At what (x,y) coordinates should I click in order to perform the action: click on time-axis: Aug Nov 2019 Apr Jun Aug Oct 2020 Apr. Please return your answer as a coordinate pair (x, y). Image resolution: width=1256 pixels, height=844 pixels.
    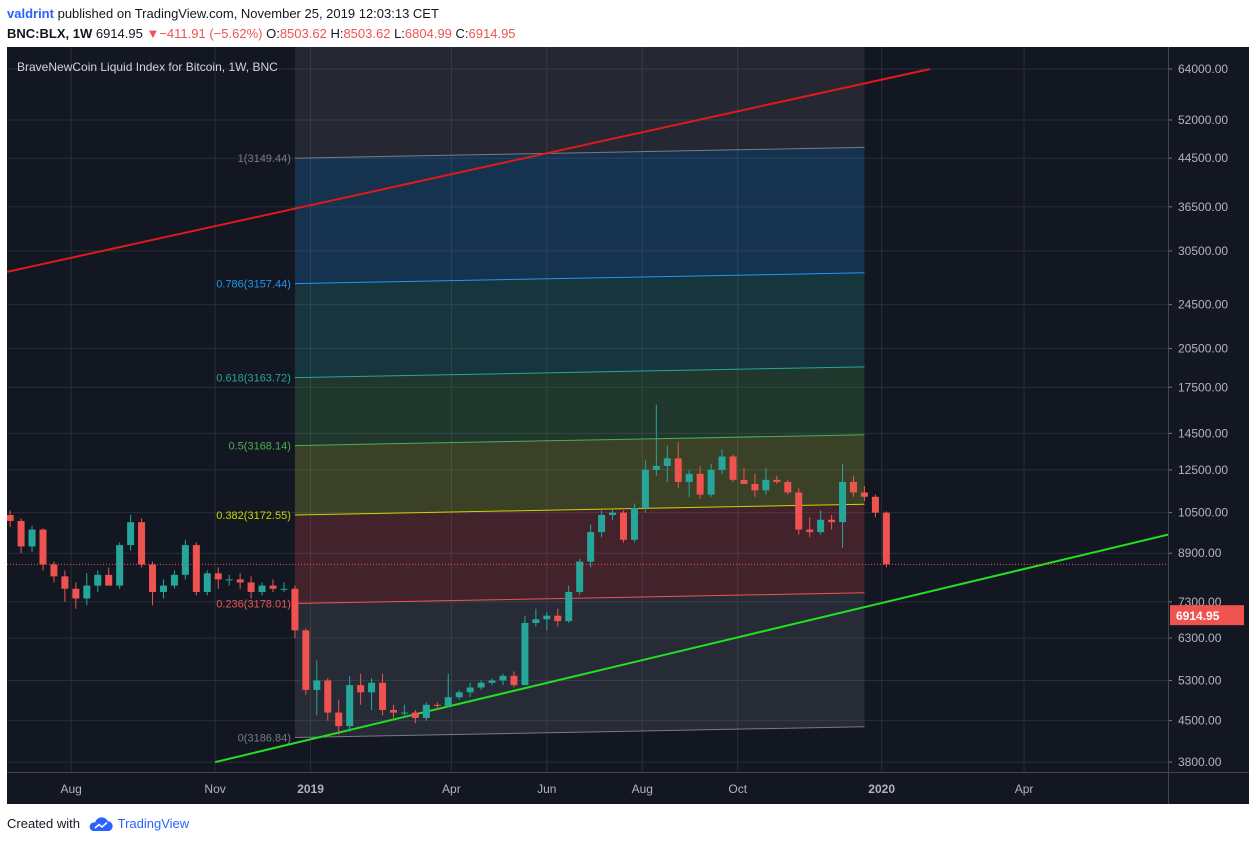
    Looking at the image, I should click on (628, 784).